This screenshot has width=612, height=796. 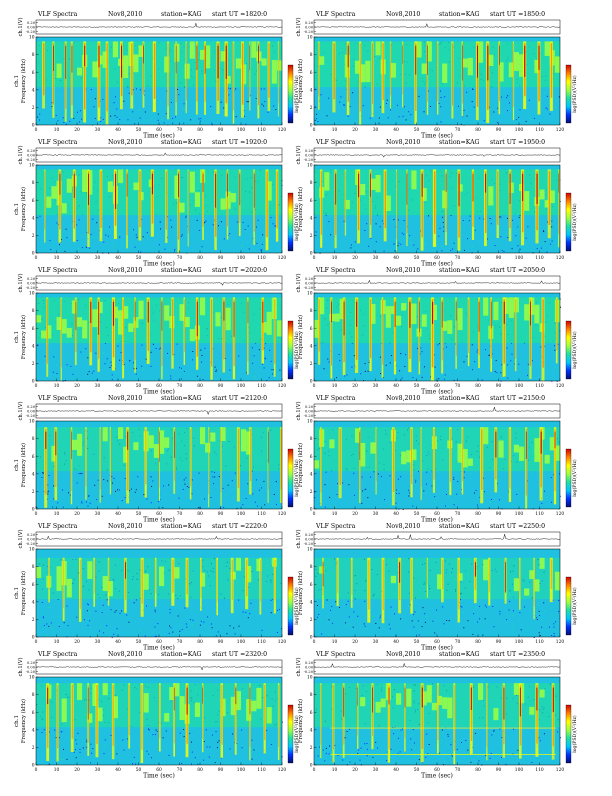 I want to click on panel-start-time: start UT =1950:0, so click(x=517, y=142).